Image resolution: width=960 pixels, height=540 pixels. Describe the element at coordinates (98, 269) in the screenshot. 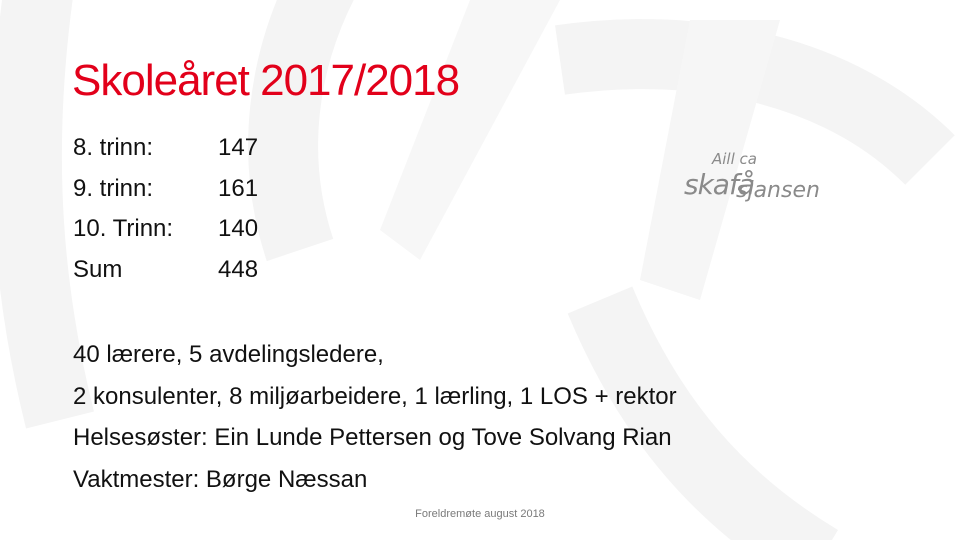

I see `enrollment-label: Sum` at that location.